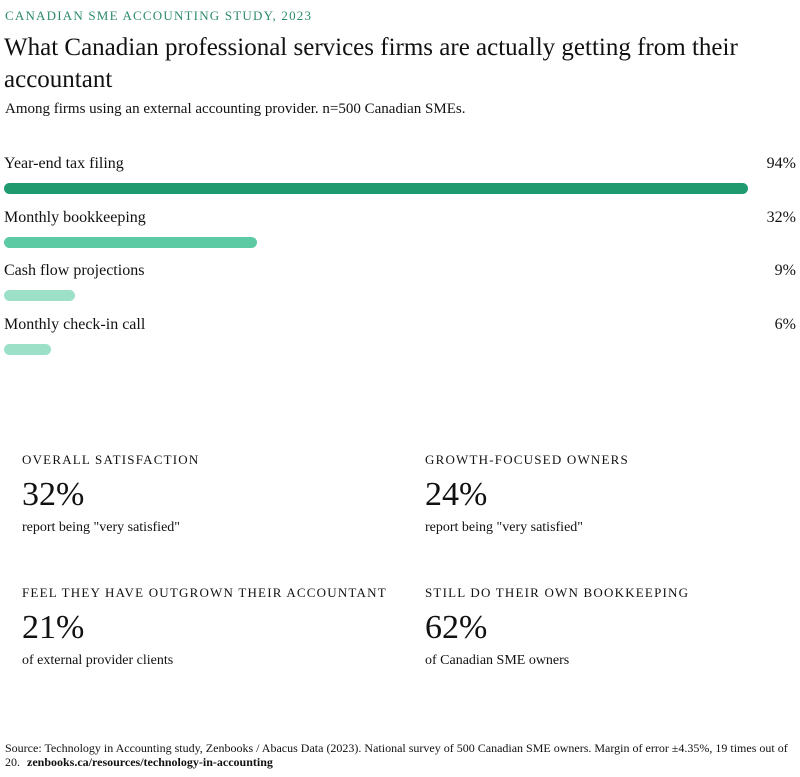 Image resolution: width=800 pixels, height=777 pixels. What do you see at coordinates (53, 627) in the screenshot?
I see `stat-value: 21%` at bounding box center [53, 627].